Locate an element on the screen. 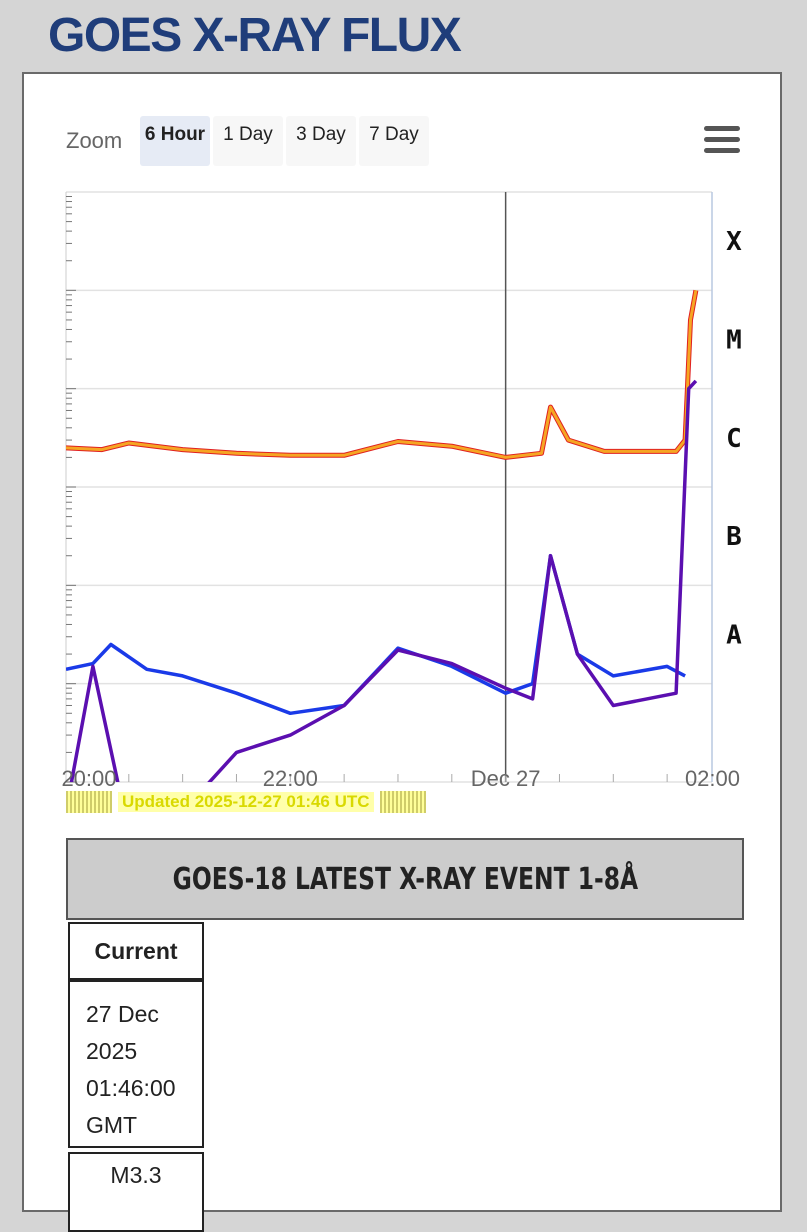 The image size is (807, 1232). event-time: 01:46:00 is located at coordinates (131, 1088).